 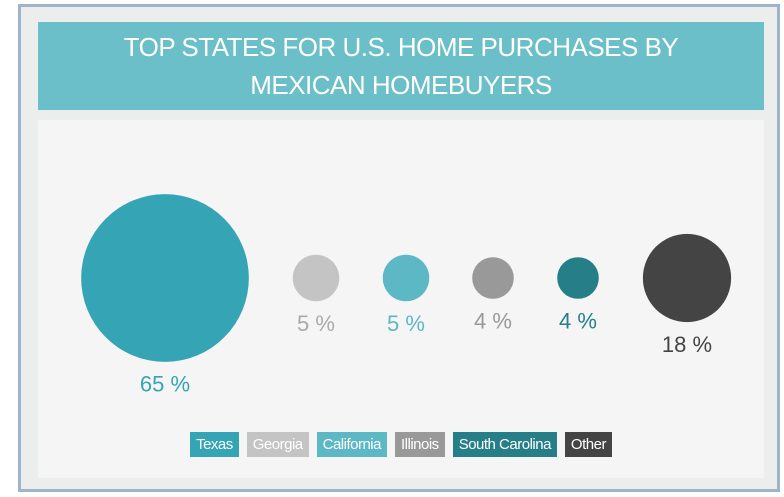 What do you see at coordinates (214, 444) in the screenshot?
I see `legend-item: Texas` at bounding box center [214, 444].